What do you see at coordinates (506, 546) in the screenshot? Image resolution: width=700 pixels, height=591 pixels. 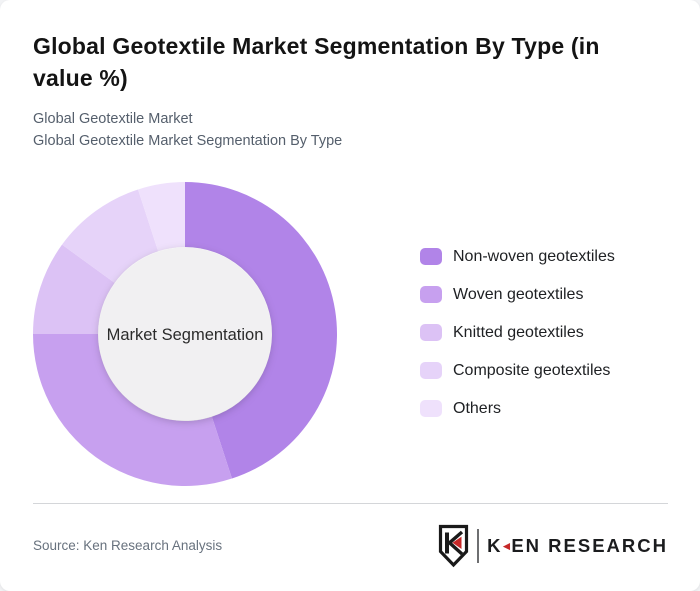 I see `red-triangle-icon: ◄` at bounding box center [506, 546].